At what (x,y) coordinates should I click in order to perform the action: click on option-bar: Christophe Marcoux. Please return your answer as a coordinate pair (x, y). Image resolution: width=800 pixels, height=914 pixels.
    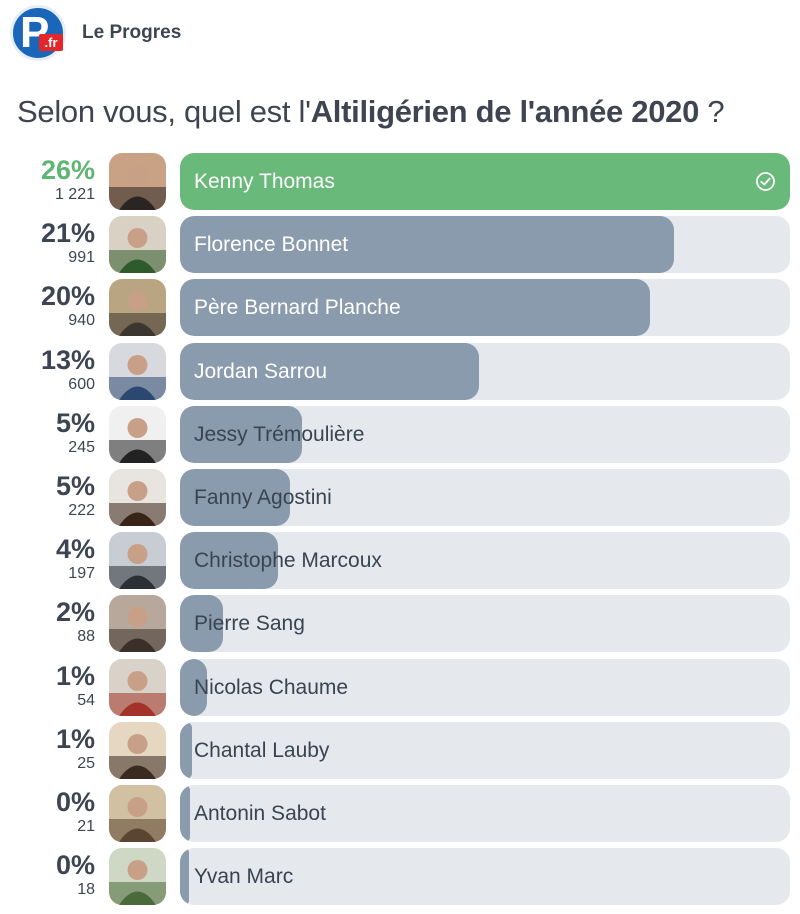
    Looking at the image, I should click on (485, 561).